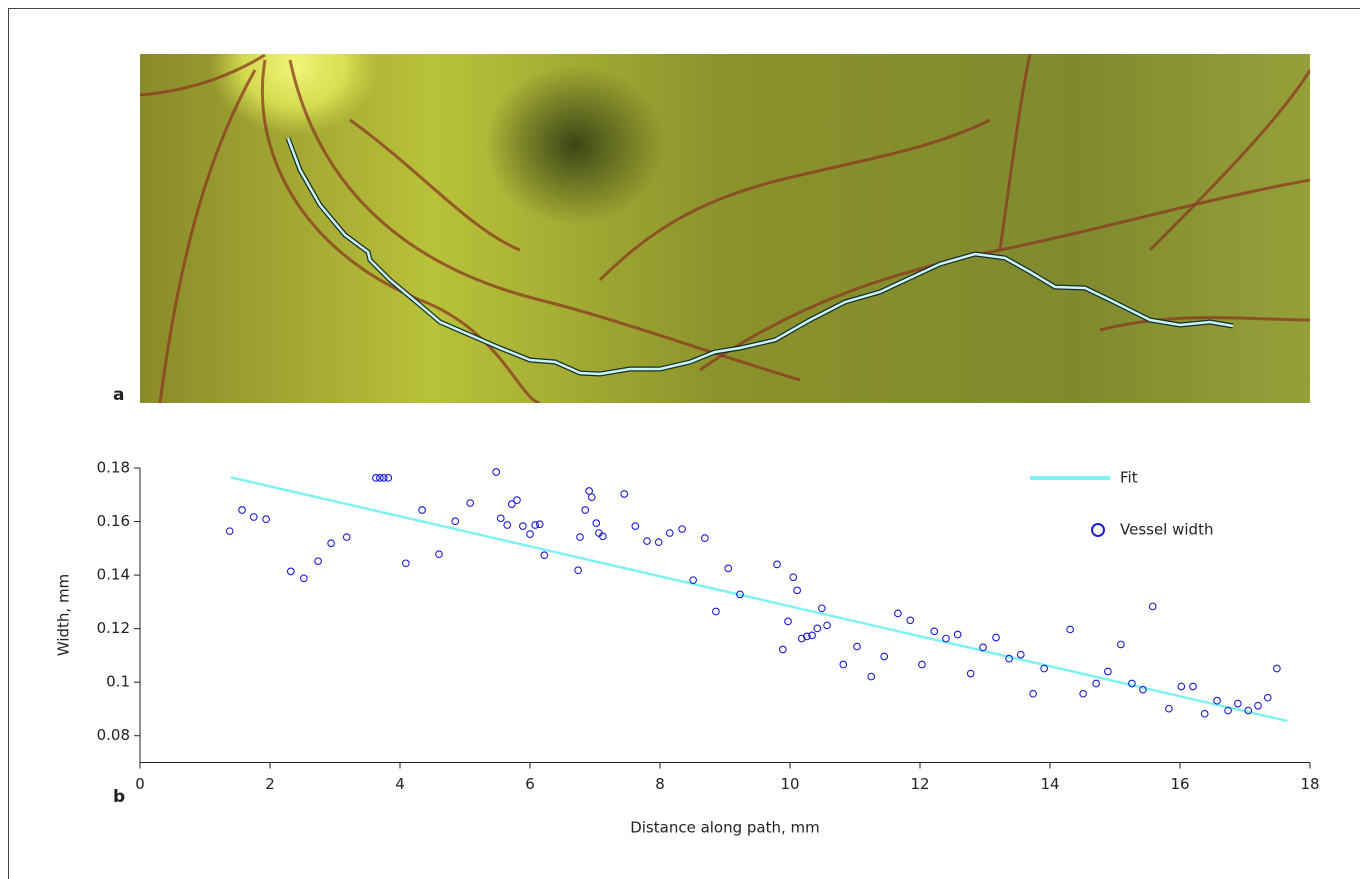 This screenshot has height=879, width=1360. I want to click on panel-label: a, so click(118, 395).